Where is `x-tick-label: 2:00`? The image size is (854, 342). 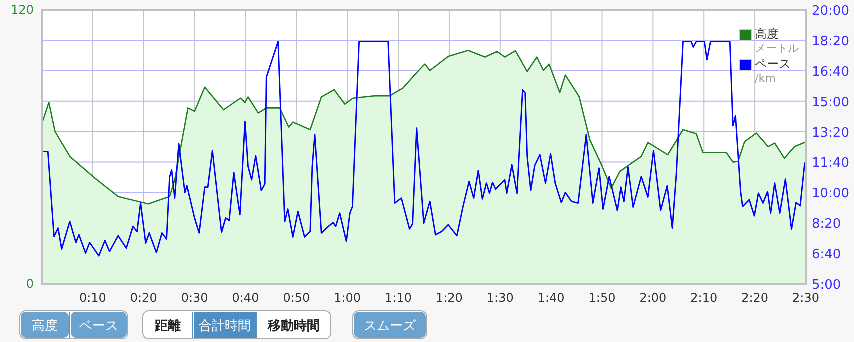
x-tick-label: 2:00 is located at coordinates (653, 298).